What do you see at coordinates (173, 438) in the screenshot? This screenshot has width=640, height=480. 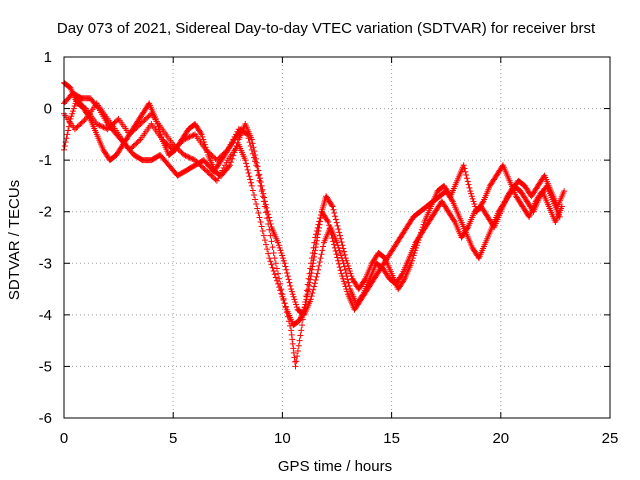 I see `x-tick-label: 5` at bounding box center [173, 438].